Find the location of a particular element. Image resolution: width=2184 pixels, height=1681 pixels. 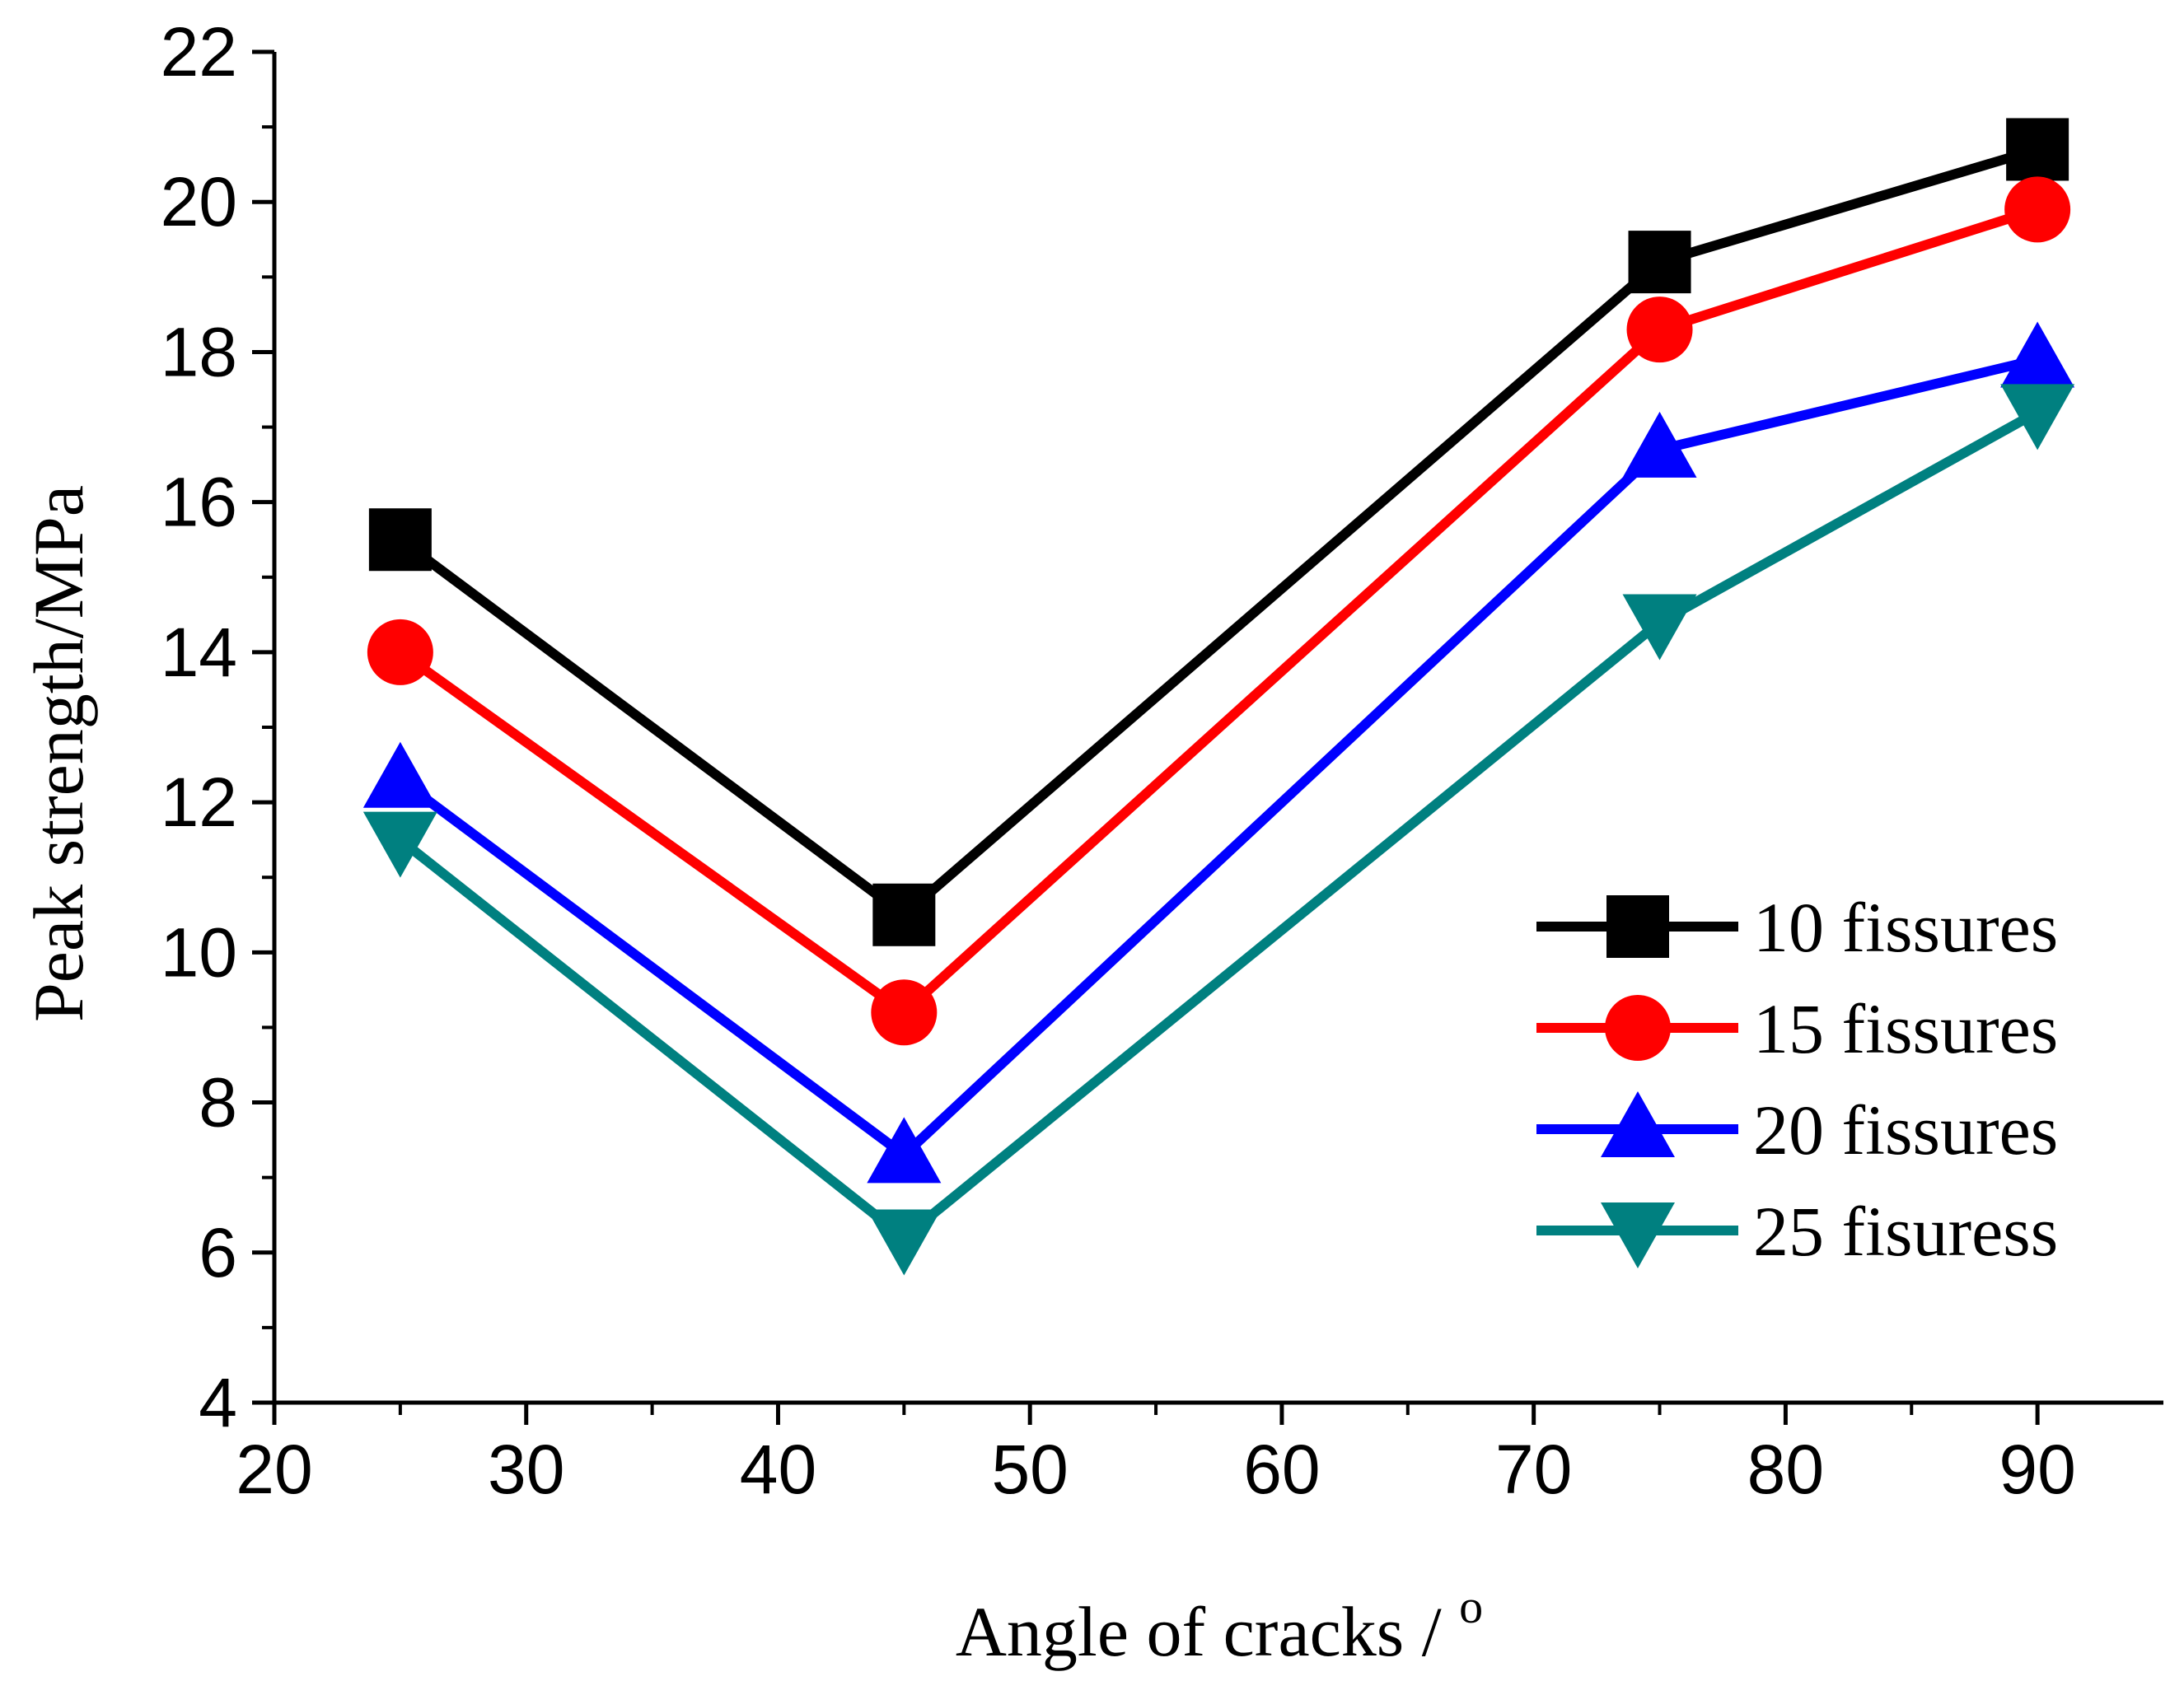

x-tick-label: 60 is located at coordinates (1281, 1469).